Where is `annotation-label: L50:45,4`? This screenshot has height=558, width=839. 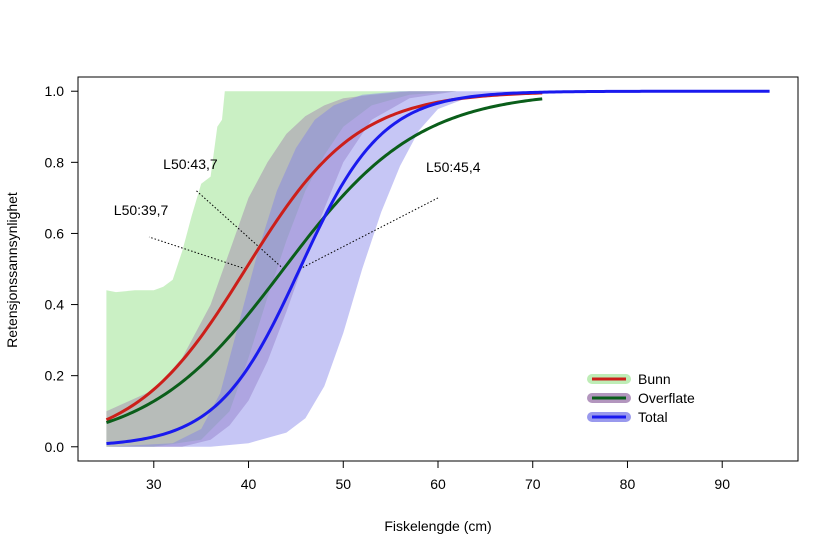
annotation-label: L50:45,4 is located at coordinates (453, 167).